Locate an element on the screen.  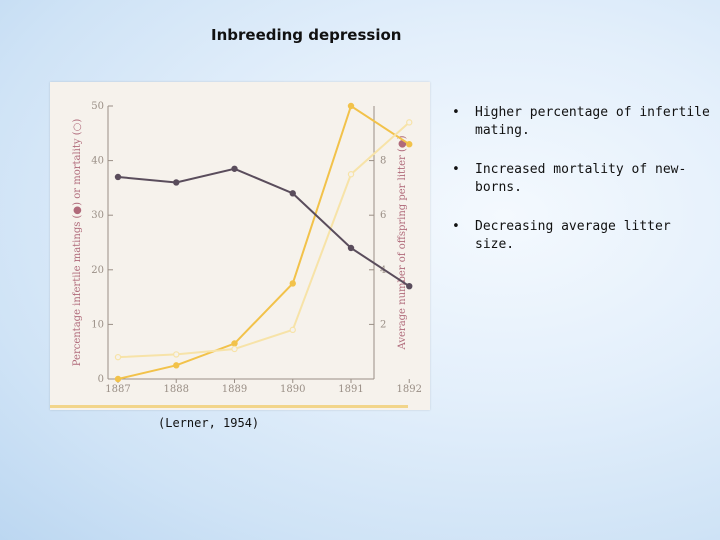
slide-title: Inbreeding depression is located at coordinates (306, 35).